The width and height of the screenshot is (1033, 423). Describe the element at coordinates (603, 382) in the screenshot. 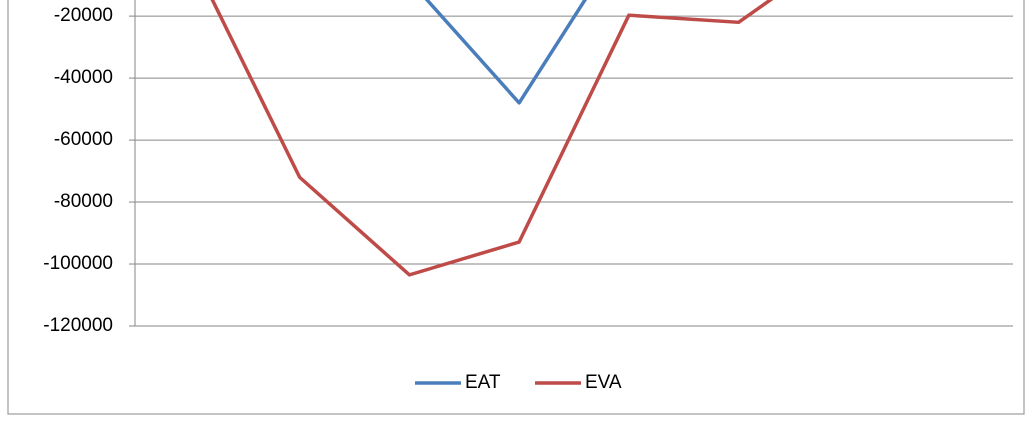

I see `legend-label: EVA` at that location.